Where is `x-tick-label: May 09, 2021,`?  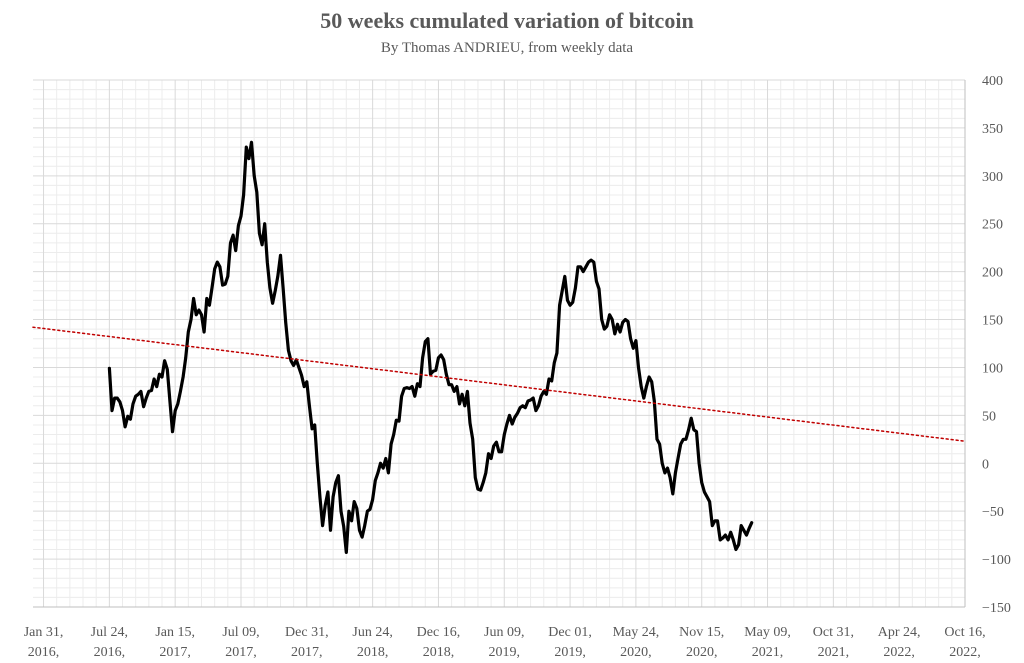
x-tick-label: May 09, 2021, is located at coordinates (767, 642).